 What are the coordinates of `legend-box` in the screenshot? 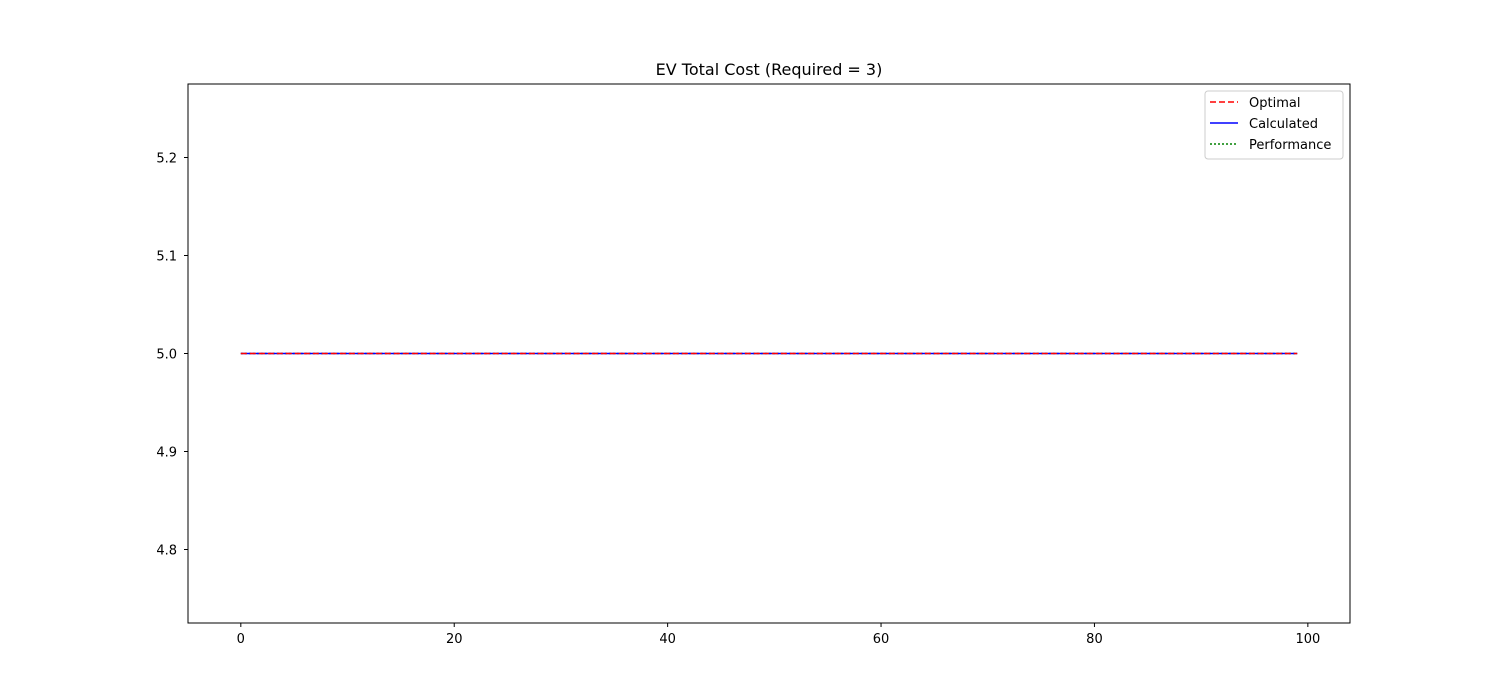 It's located at (1274, 125).